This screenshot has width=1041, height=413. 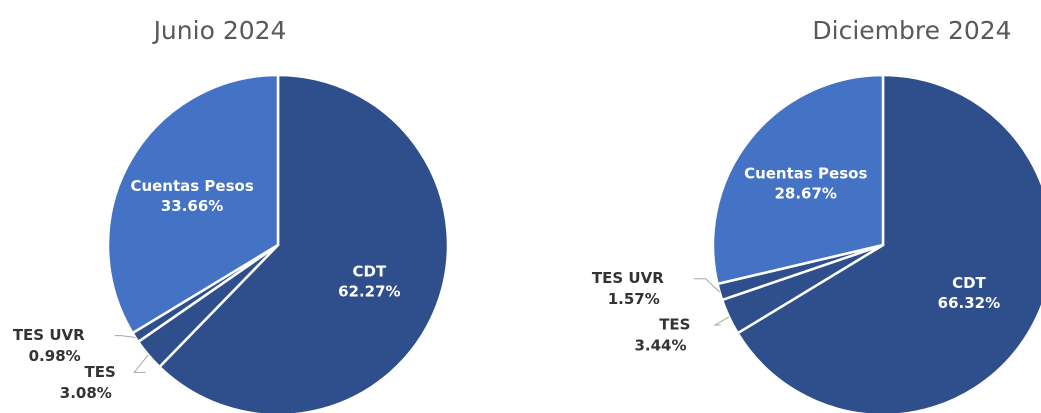 I want to click on value-label: 33.66%, so click(x=192, y=206).